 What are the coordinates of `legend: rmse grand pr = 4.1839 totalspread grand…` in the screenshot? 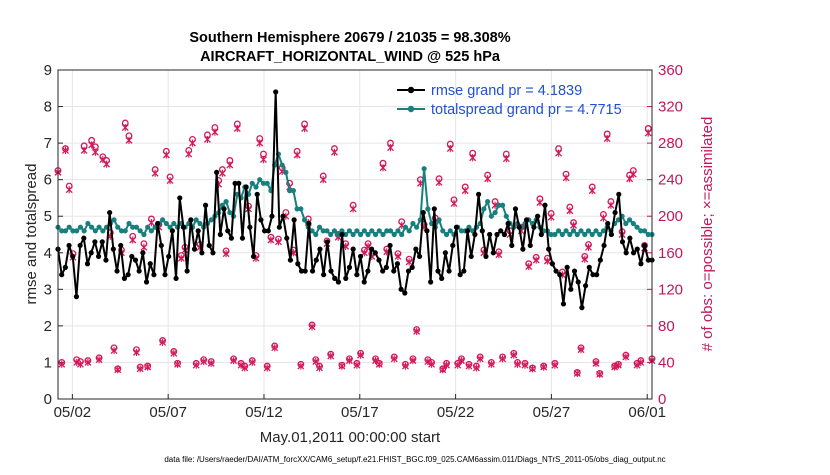 It's located at (509, 100).